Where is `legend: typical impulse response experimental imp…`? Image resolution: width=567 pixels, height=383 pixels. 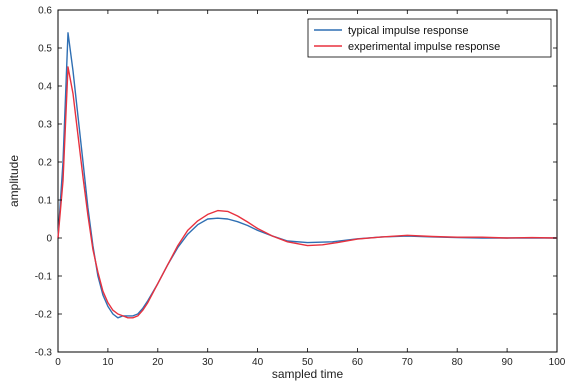
legend: typical impulse response experimental imp… is located at coordinates (429, 38).